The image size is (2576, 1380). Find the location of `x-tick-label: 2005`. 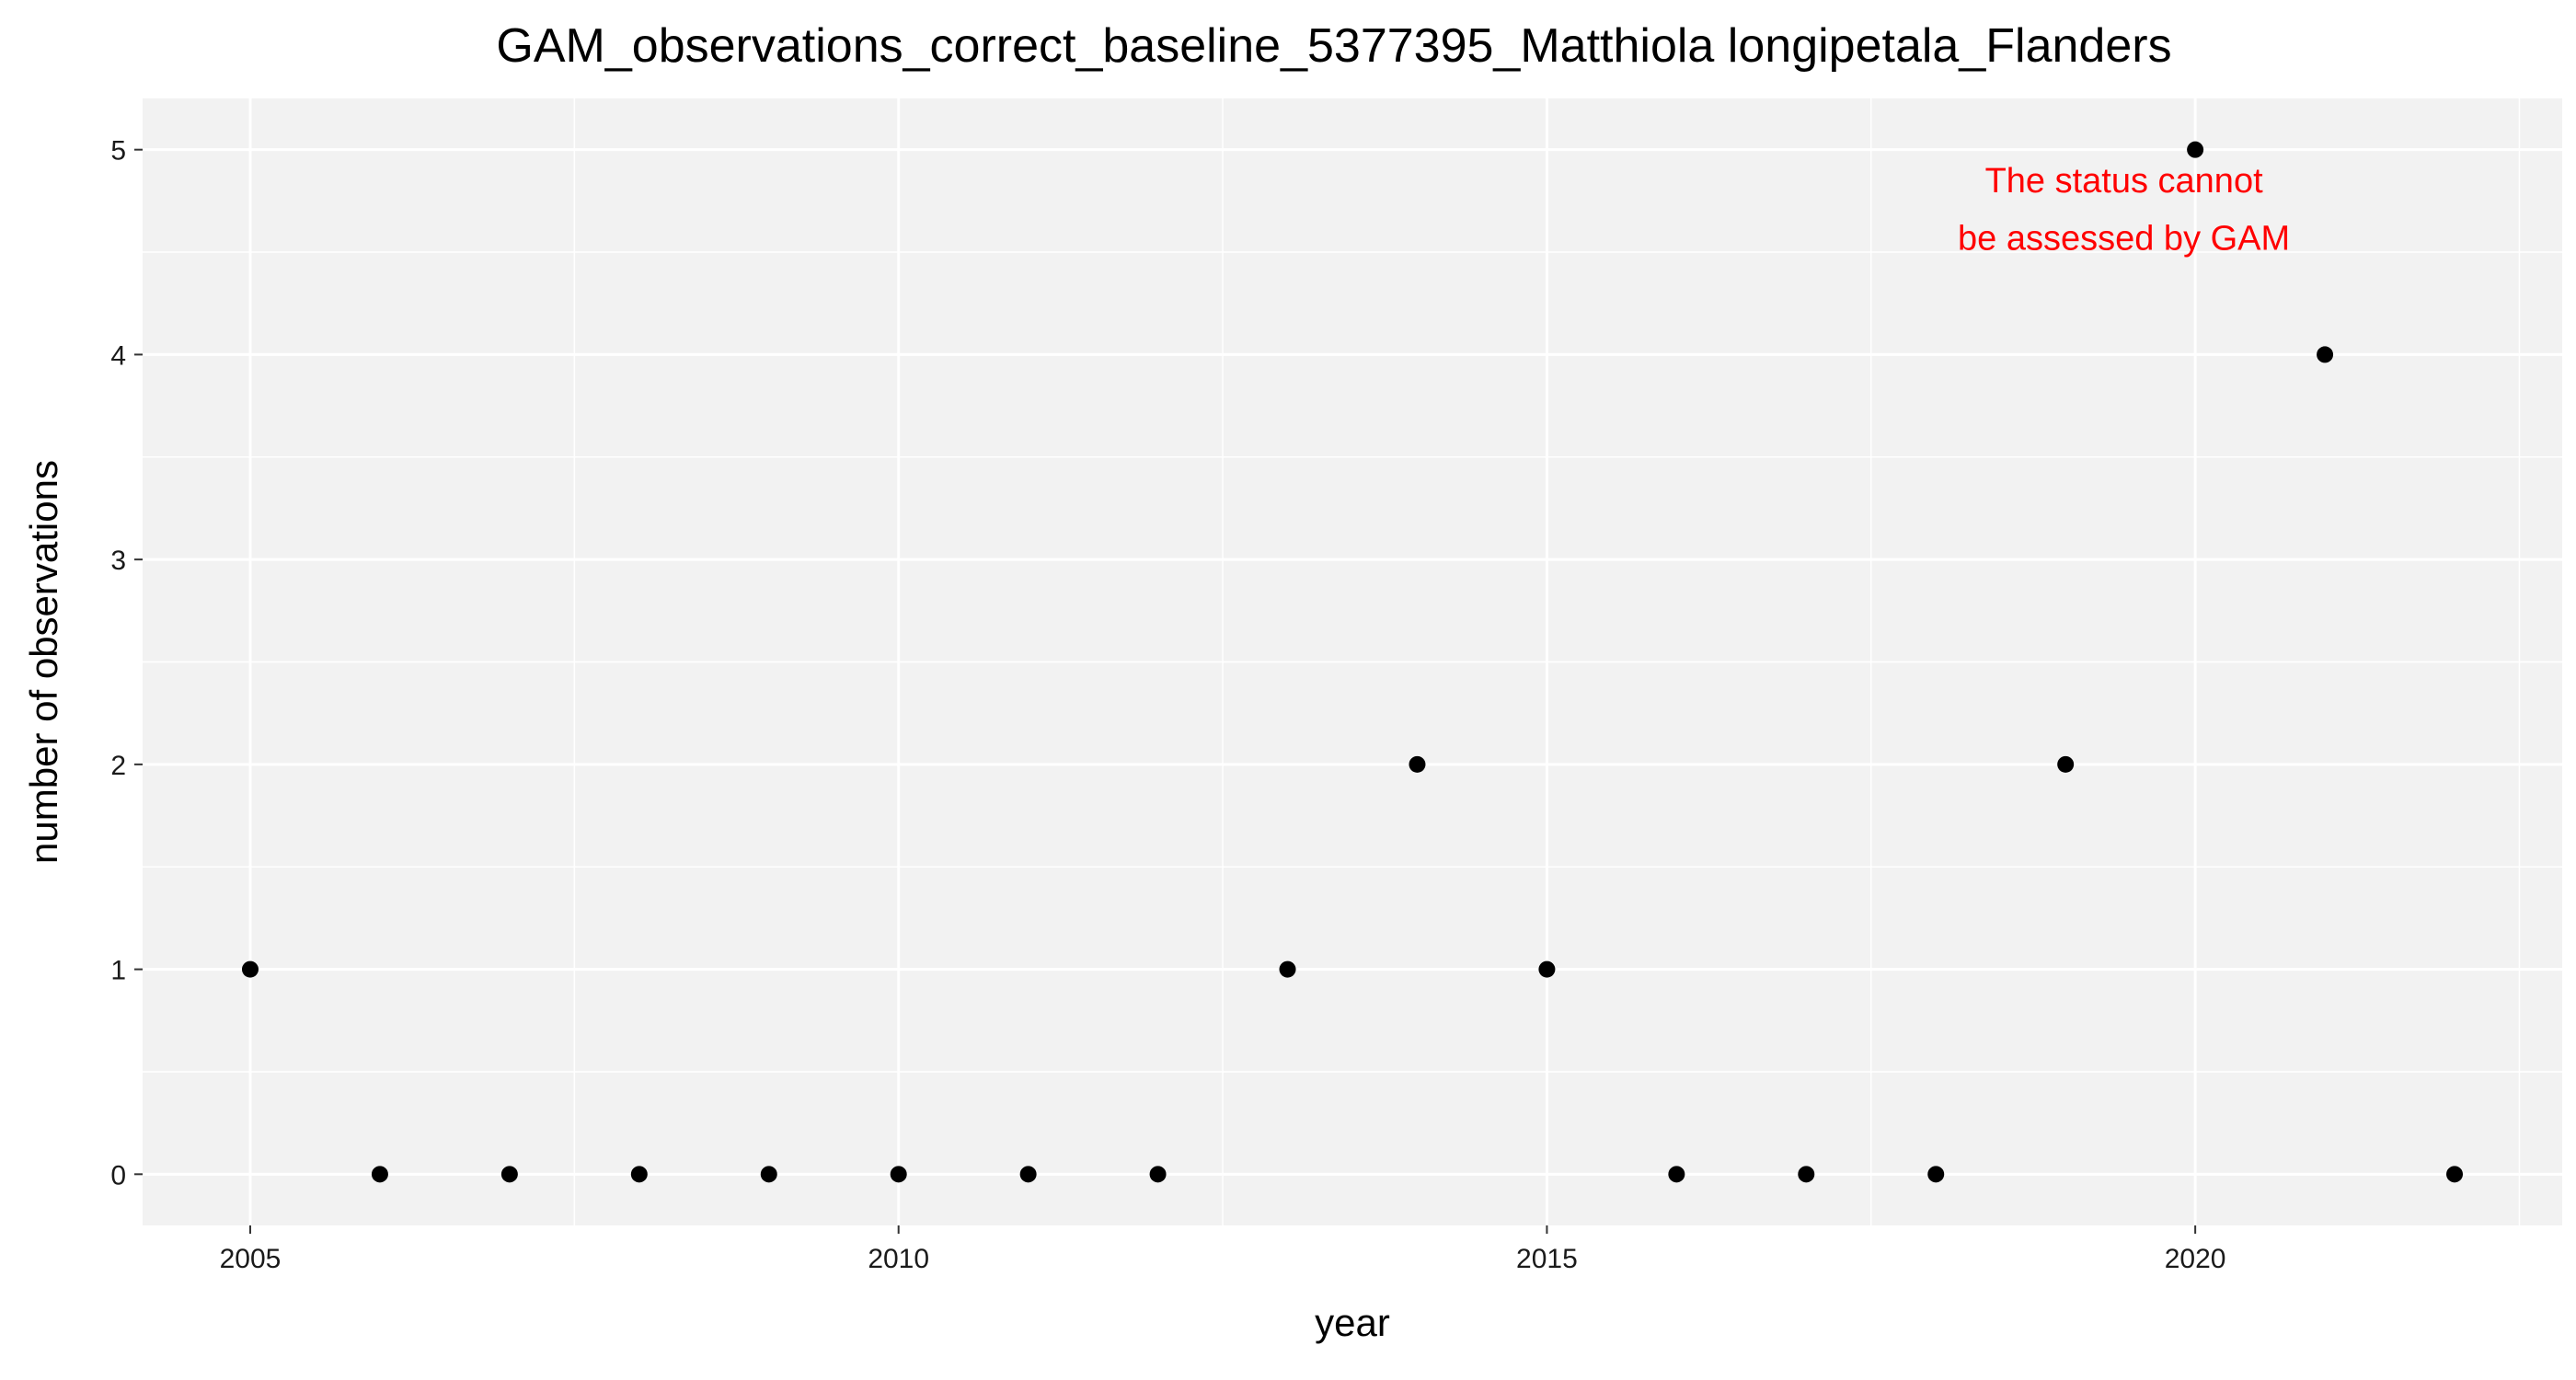

x-tick-label: 2005 is located at coordinates (251, 1259).